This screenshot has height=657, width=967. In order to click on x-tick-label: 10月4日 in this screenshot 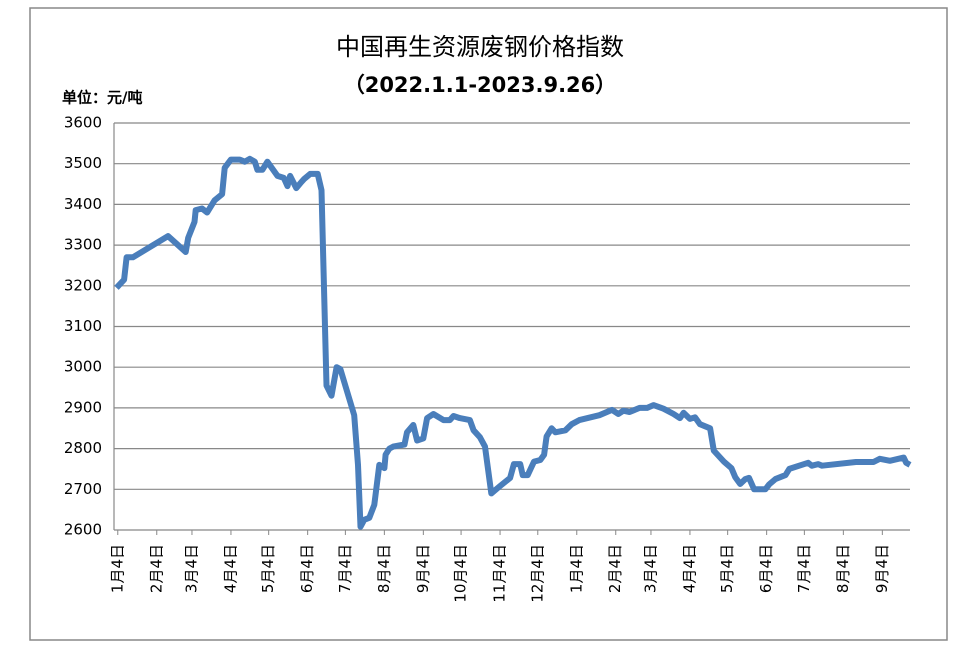, I will do `click(461, 573)`.